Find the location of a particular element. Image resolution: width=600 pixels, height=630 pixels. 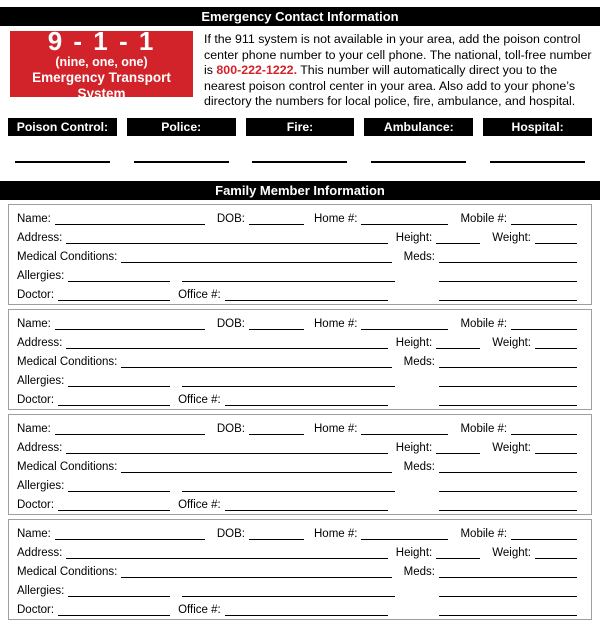

meds-label: Meds: is located at coordinates (419, 256).